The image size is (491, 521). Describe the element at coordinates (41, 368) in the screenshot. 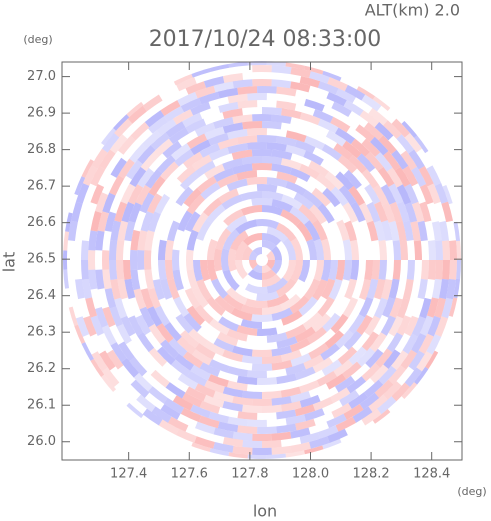

I see `y-tick-label: 26.2` at that location.